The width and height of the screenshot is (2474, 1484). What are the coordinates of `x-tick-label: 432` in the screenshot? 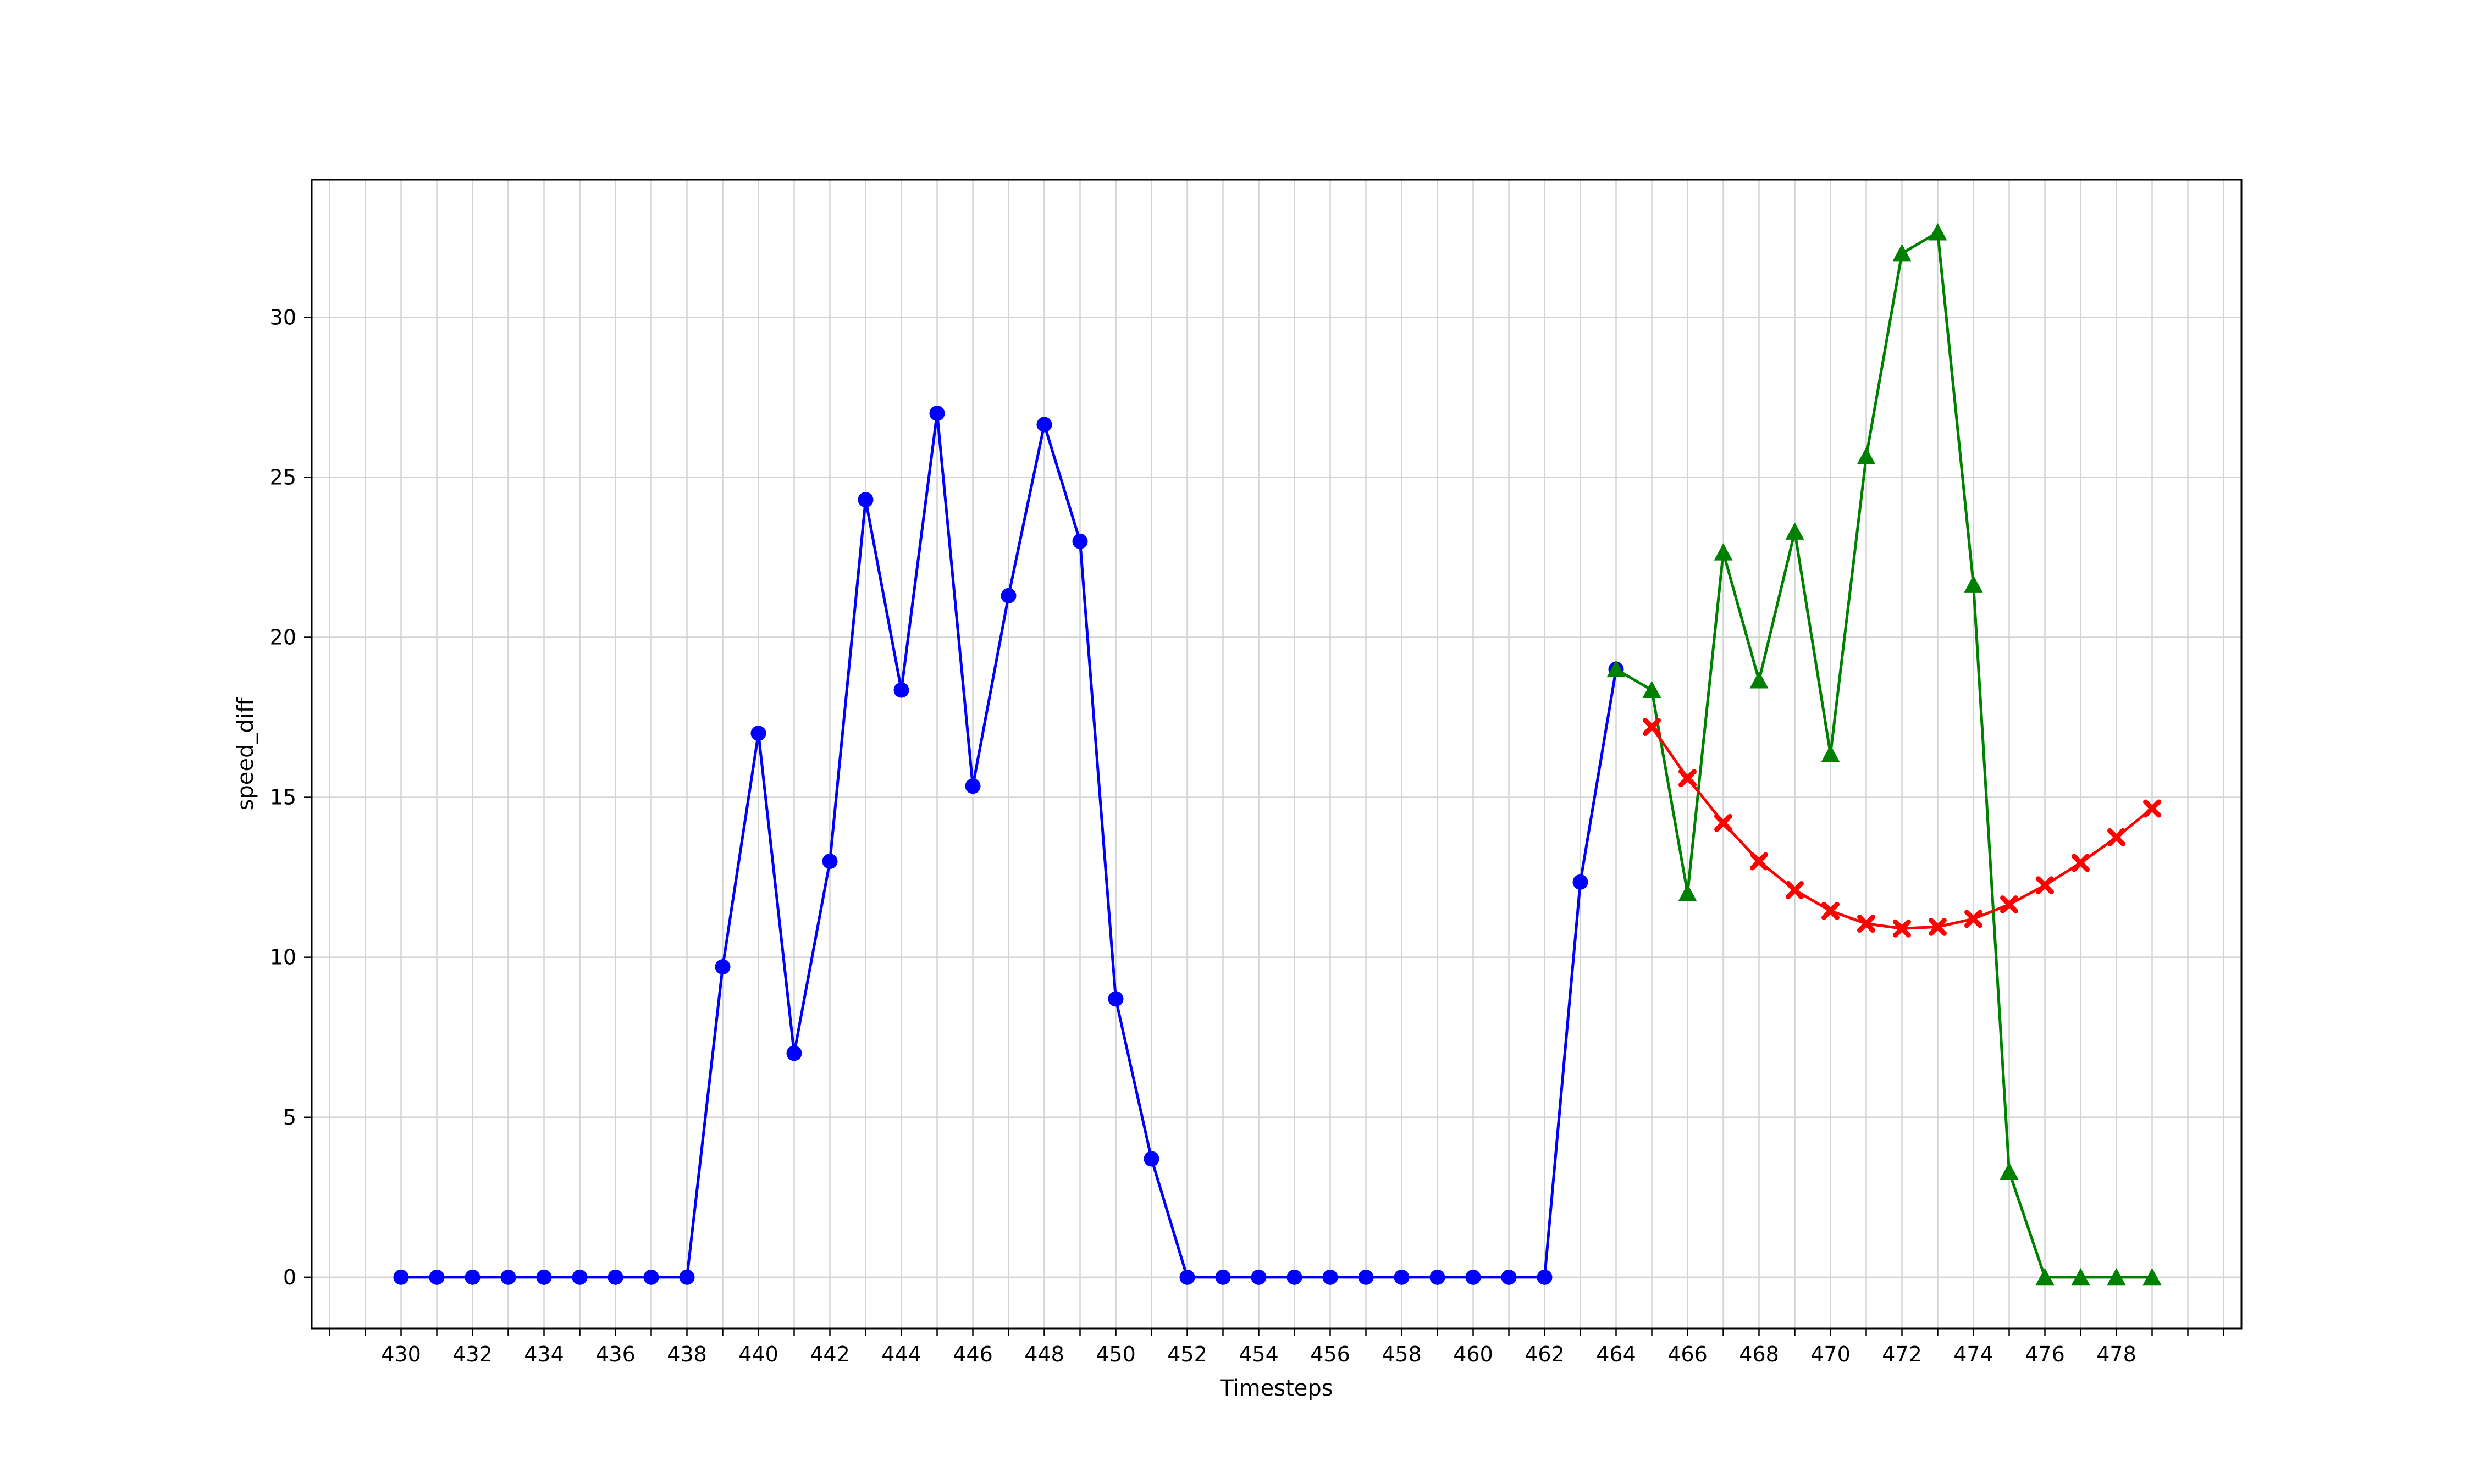 It's located at (473, 1354).